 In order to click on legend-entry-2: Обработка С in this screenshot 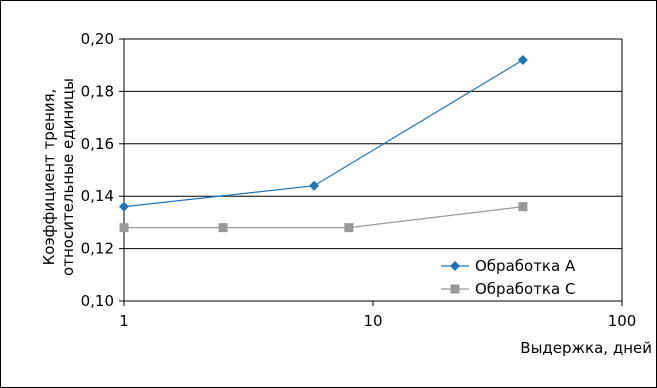, I will do `click(508, 289)`.